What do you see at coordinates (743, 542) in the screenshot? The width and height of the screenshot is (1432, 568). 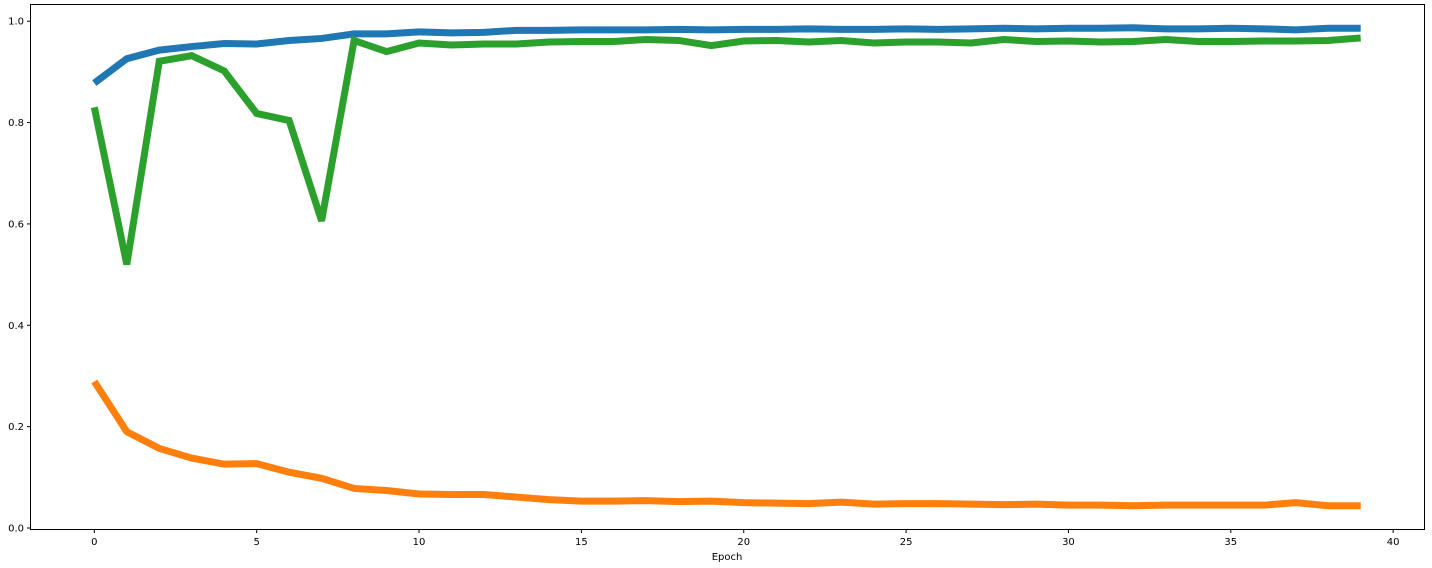 I see `x-tick-label: 20` at bounding box center [743, 542].